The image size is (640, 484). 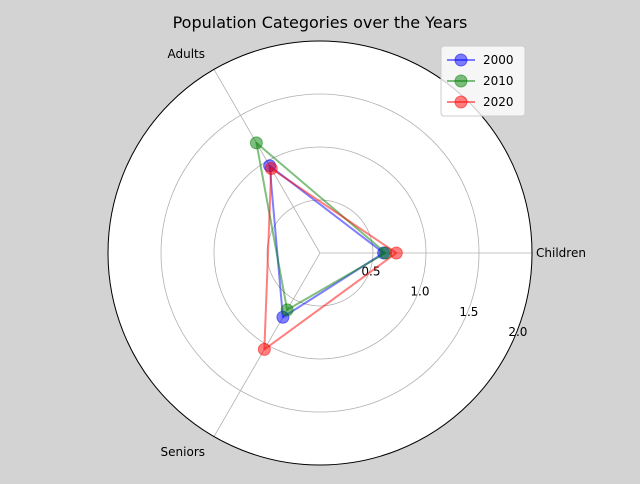 I want to click on category-label: Seniors, so click(x=183, y=452).